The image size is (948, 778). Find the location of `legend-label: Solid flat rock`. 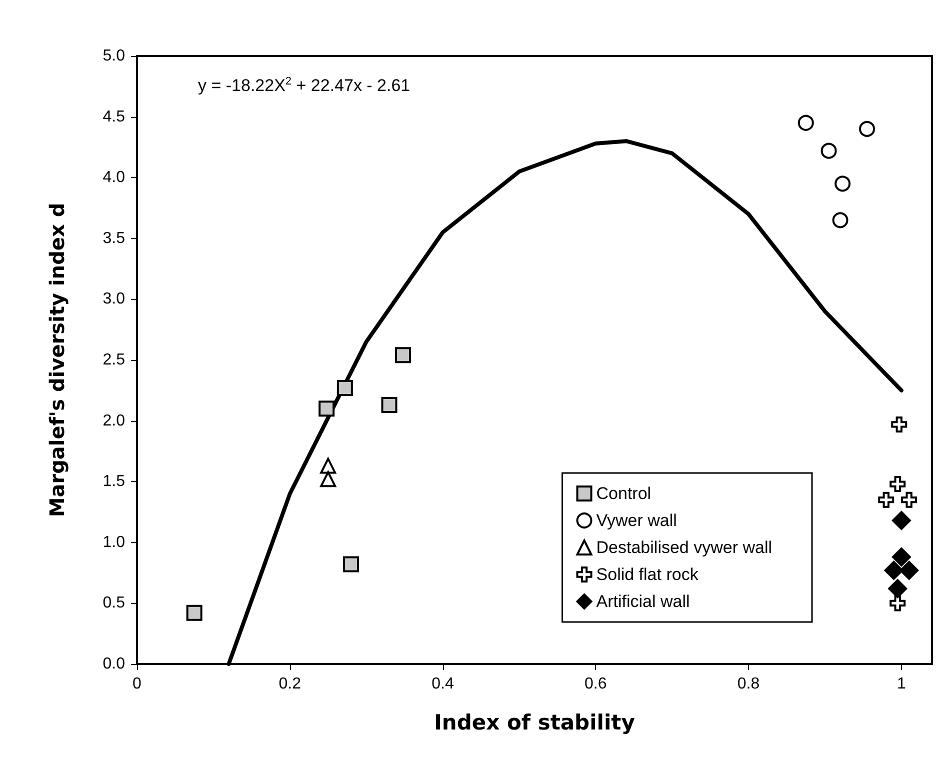

legend-label: Solid flat rock is located at coordinates (647, 574).